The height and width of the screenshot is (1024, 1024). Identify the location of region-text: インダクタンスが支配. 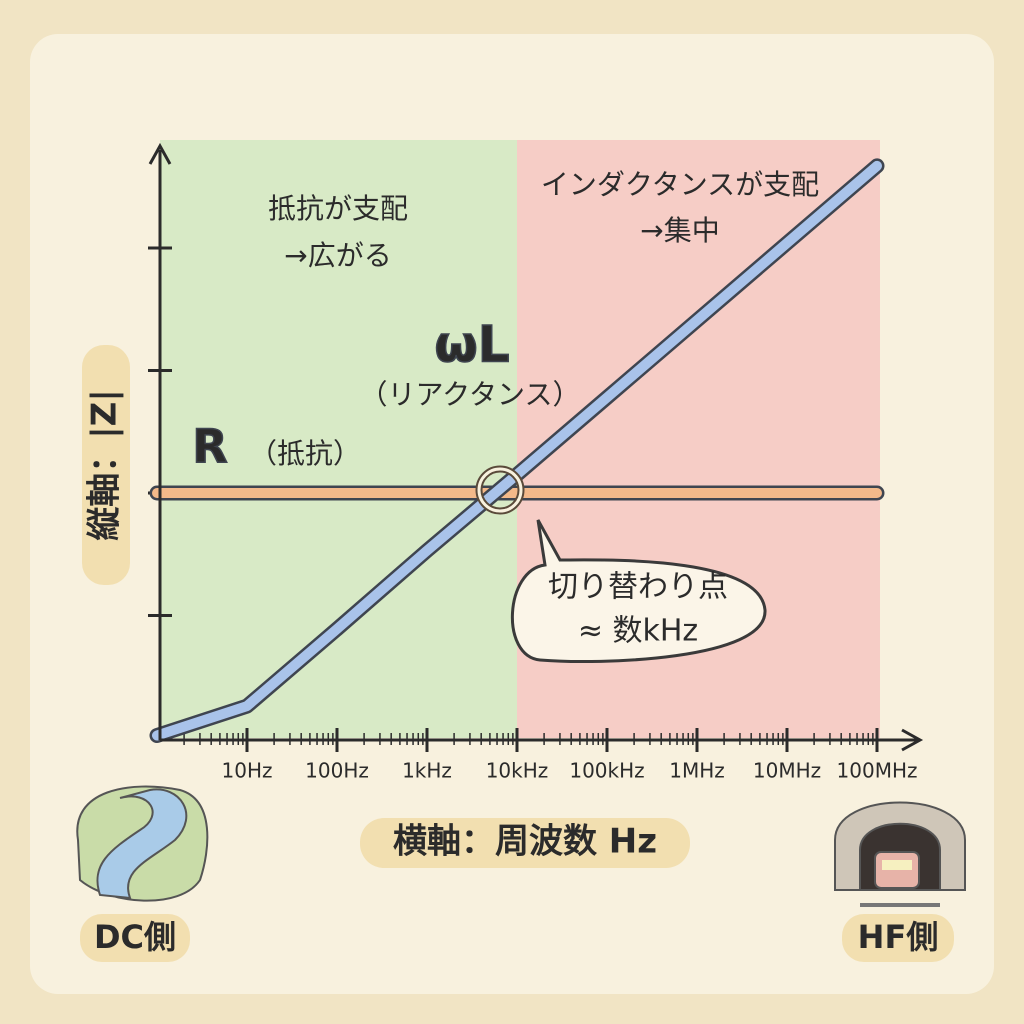
(680, 184).